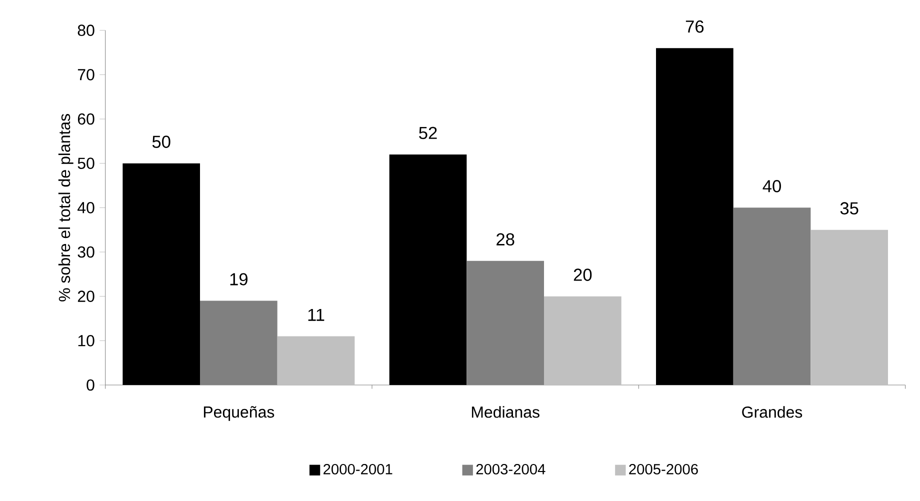  What do you see at coordinates (316, 314) in the screenshot?
I see `data-label: 11` at bounding box center [316, 314].